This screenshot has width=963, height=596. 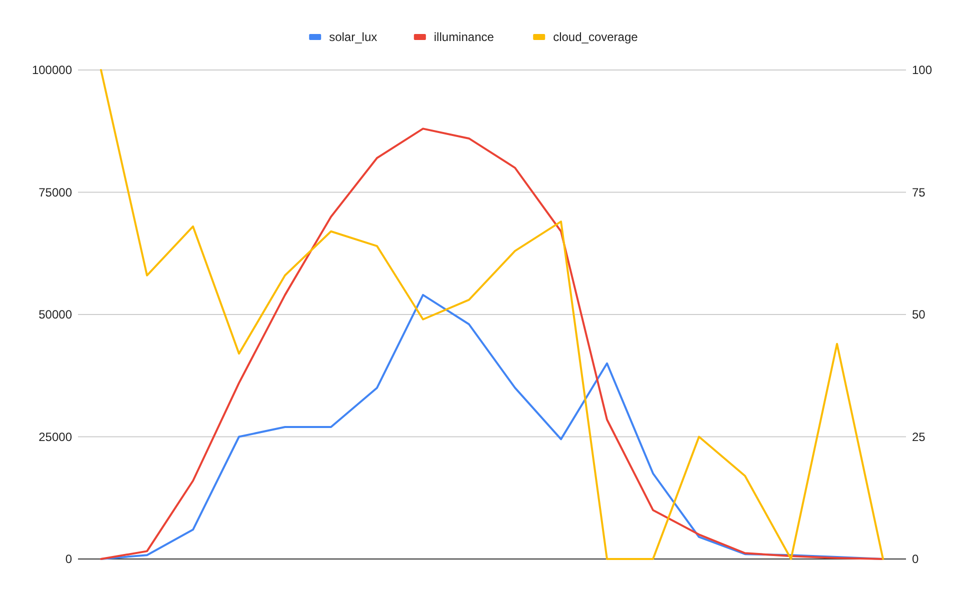 What do you see at coordinates (464, 37) in the screenshot?
I see `legend-label: illuminance` at bounding box center [464, 37].